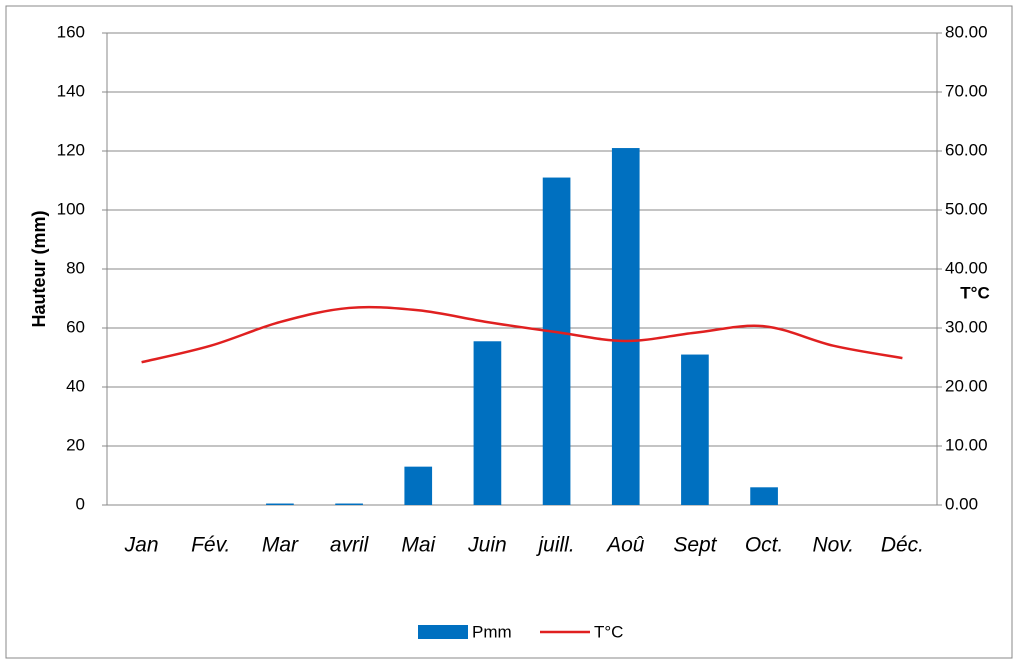 The width and height of the screenshot is (1019, 669). What do you see at coordinates (210, 545) in the screenshot?
I see `x-tick-label: Fév.` at bounding box center [210, 545].